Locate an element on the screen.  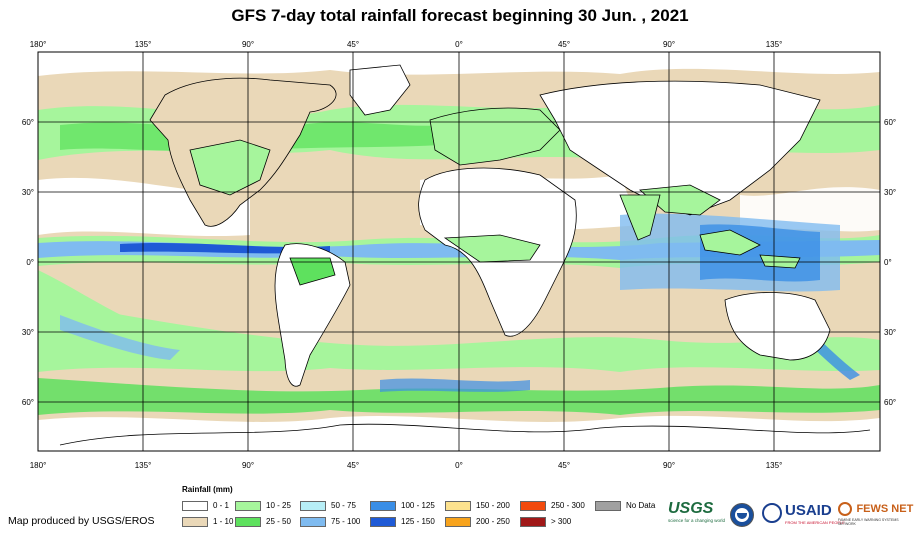
legend-label: 25 - 50 is located at coordinates (278, 521).